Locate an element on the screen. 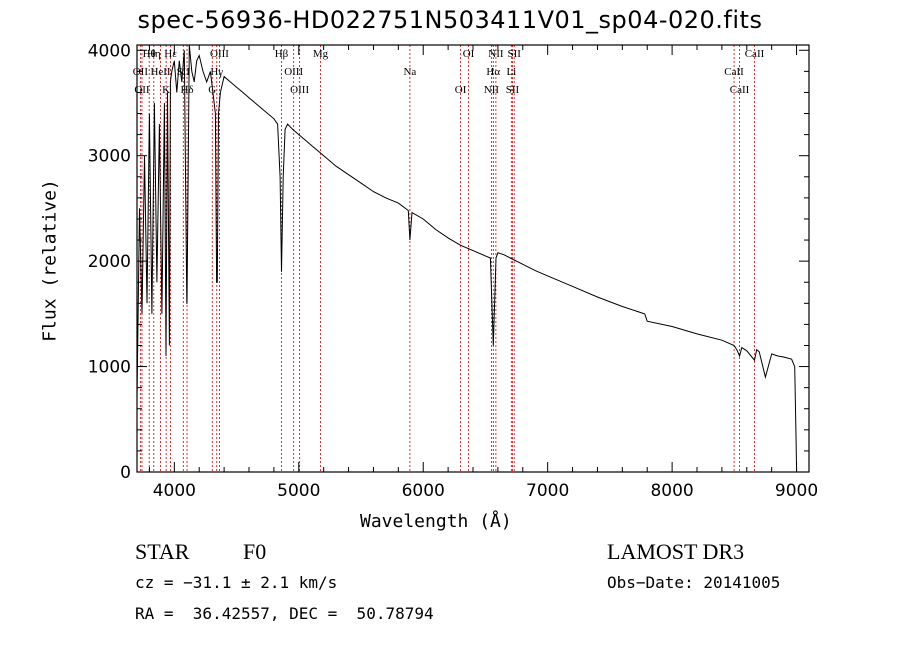 The width and height of the screenshot is (900, 649). line-label: Na is located at coordinates (409, 72).